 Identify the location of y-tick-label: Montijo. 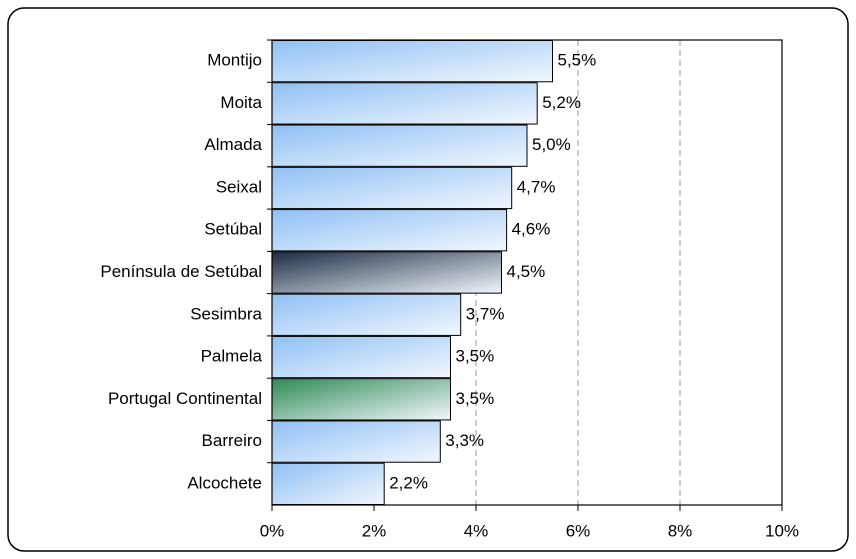
(234, 60).